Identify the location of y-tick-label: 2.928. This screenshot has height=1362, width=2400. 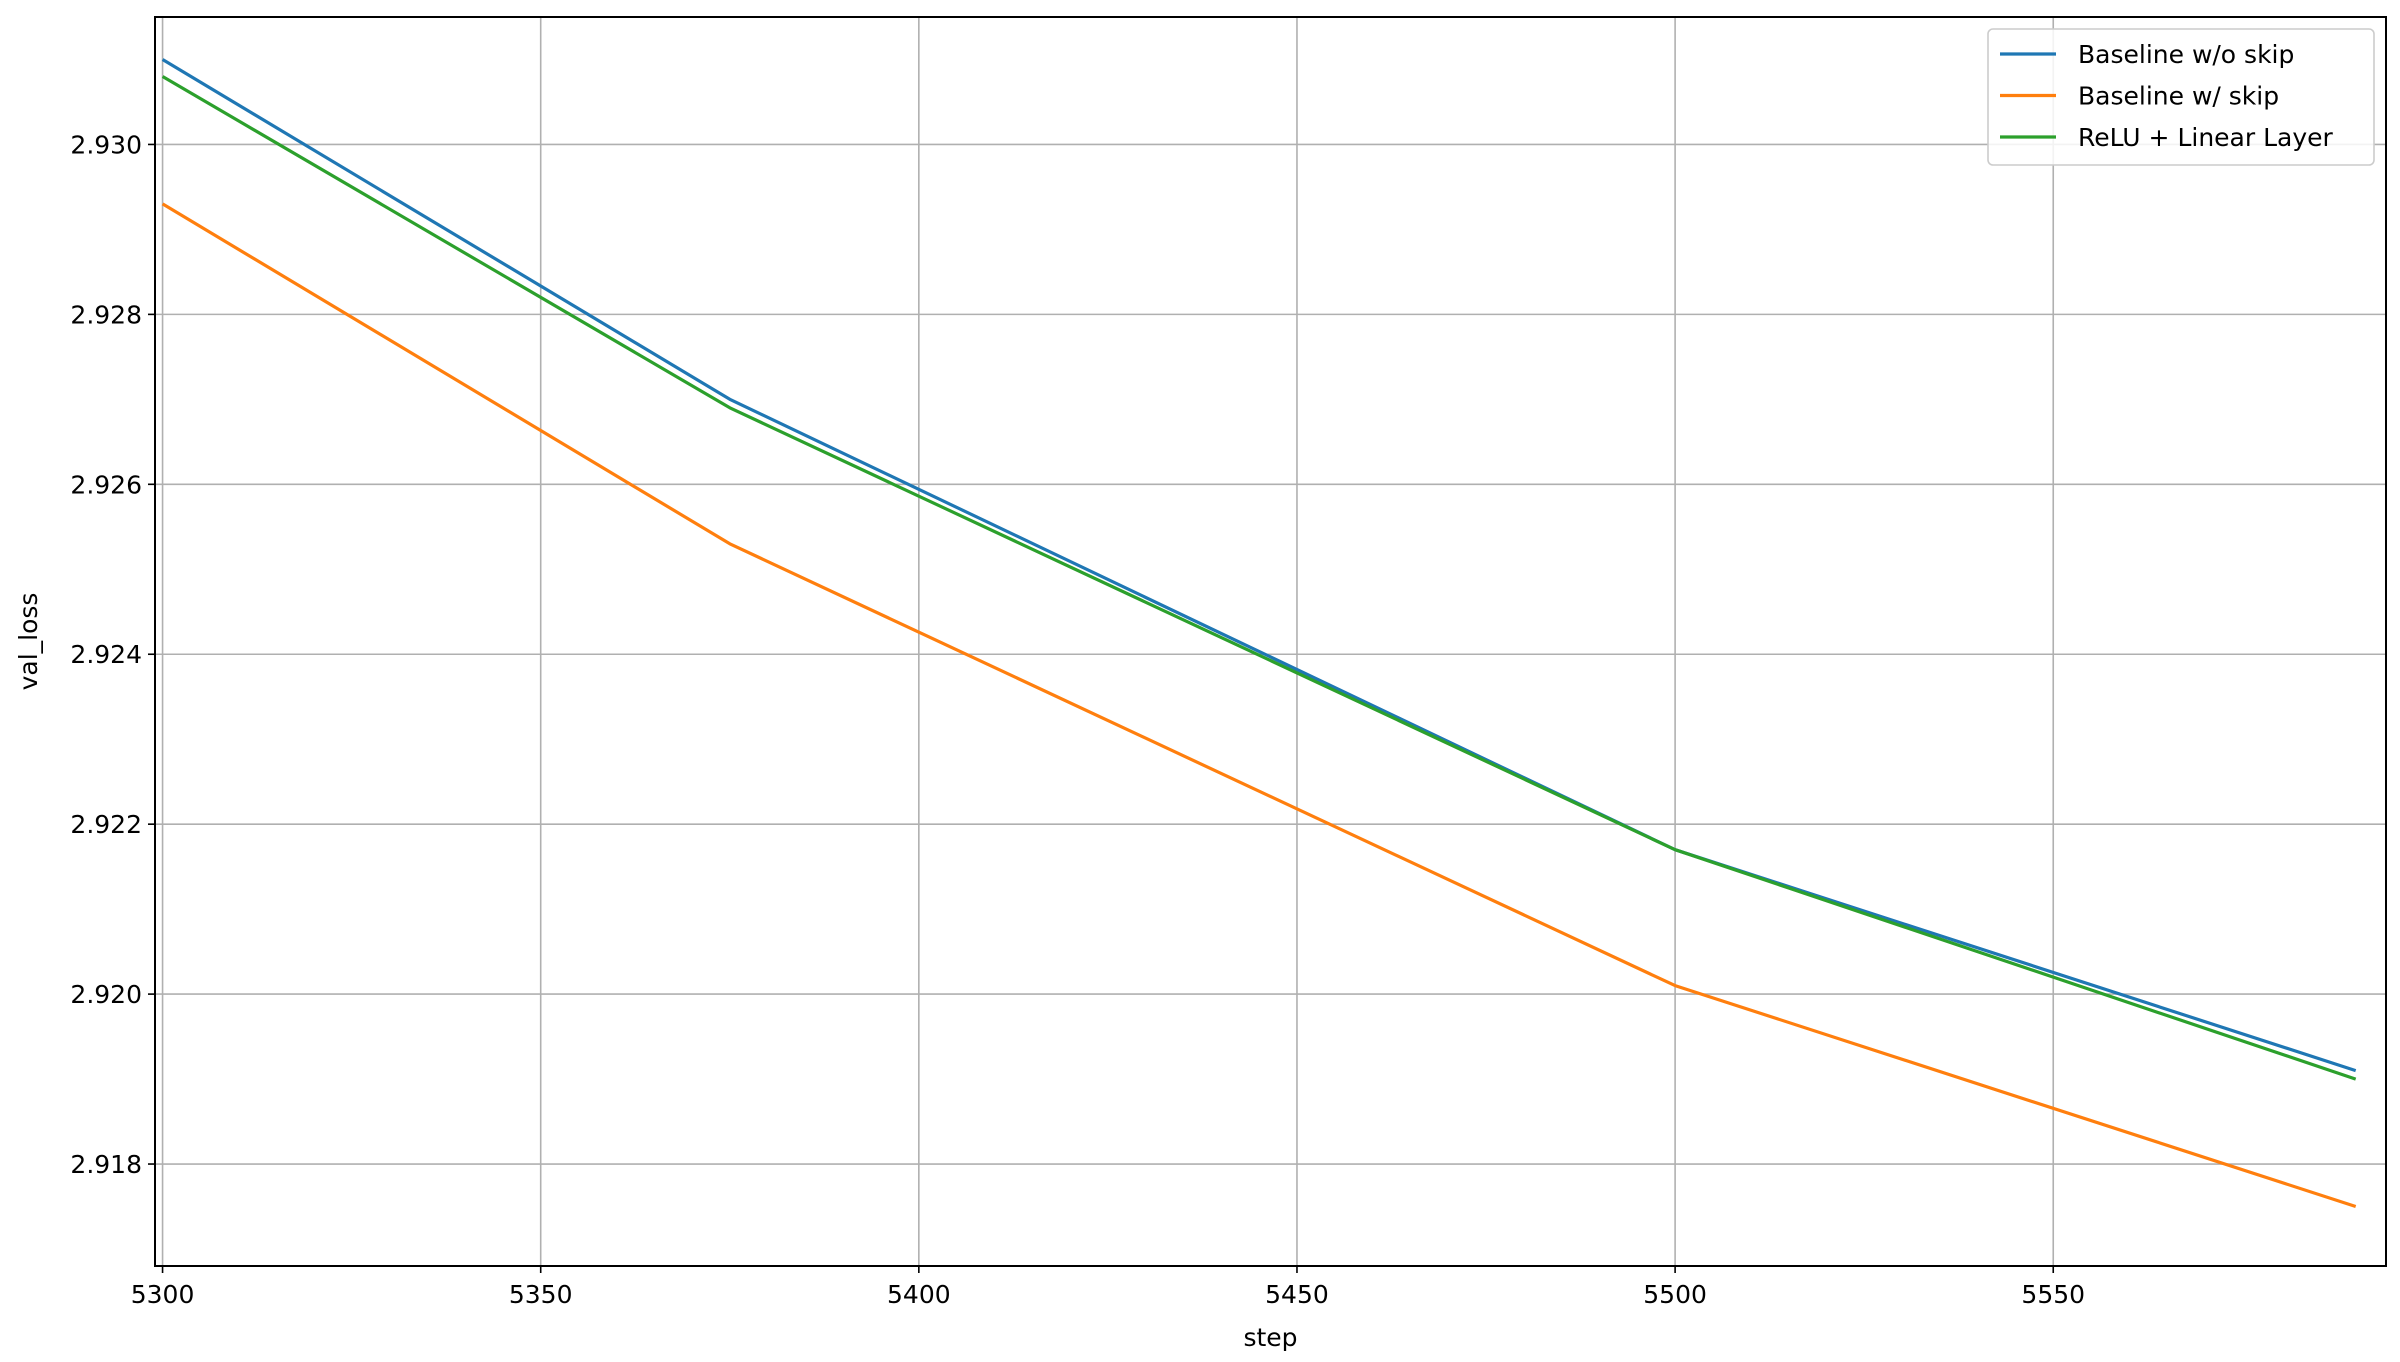
(106, 314).